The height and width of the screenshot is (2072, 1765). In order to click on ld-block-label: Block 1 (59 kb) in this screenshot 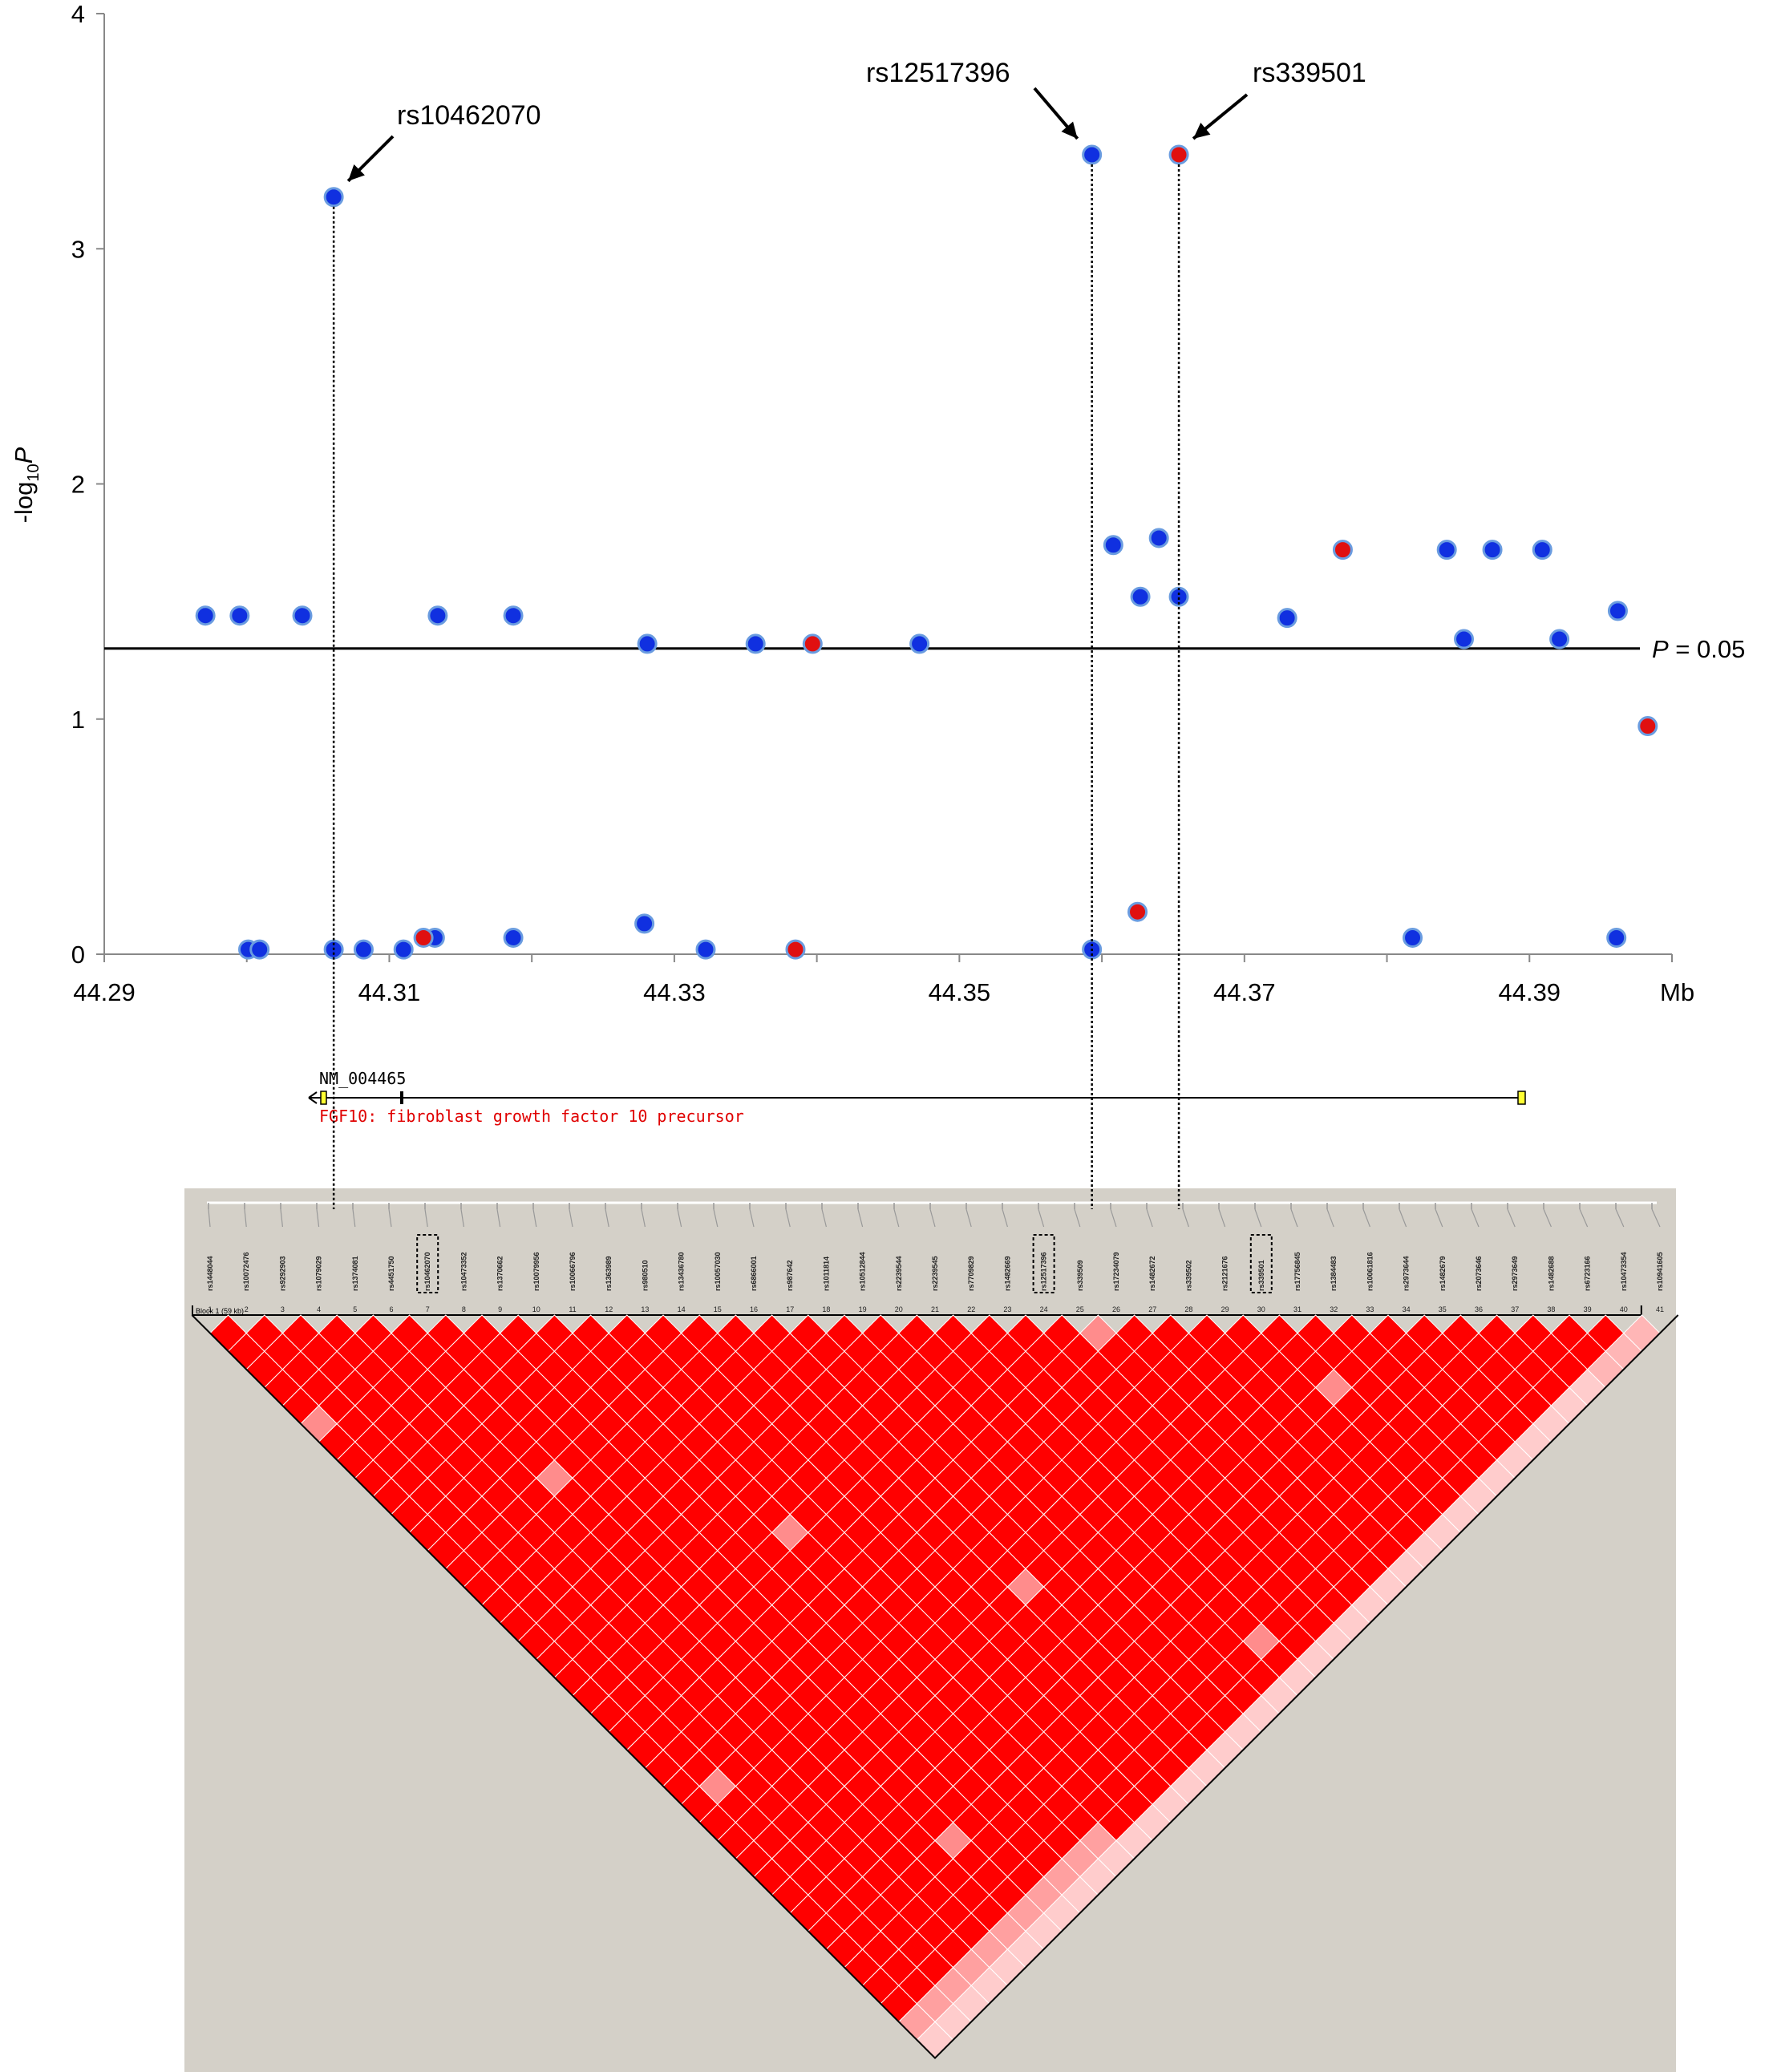, I will do `click(220, 1311)`.